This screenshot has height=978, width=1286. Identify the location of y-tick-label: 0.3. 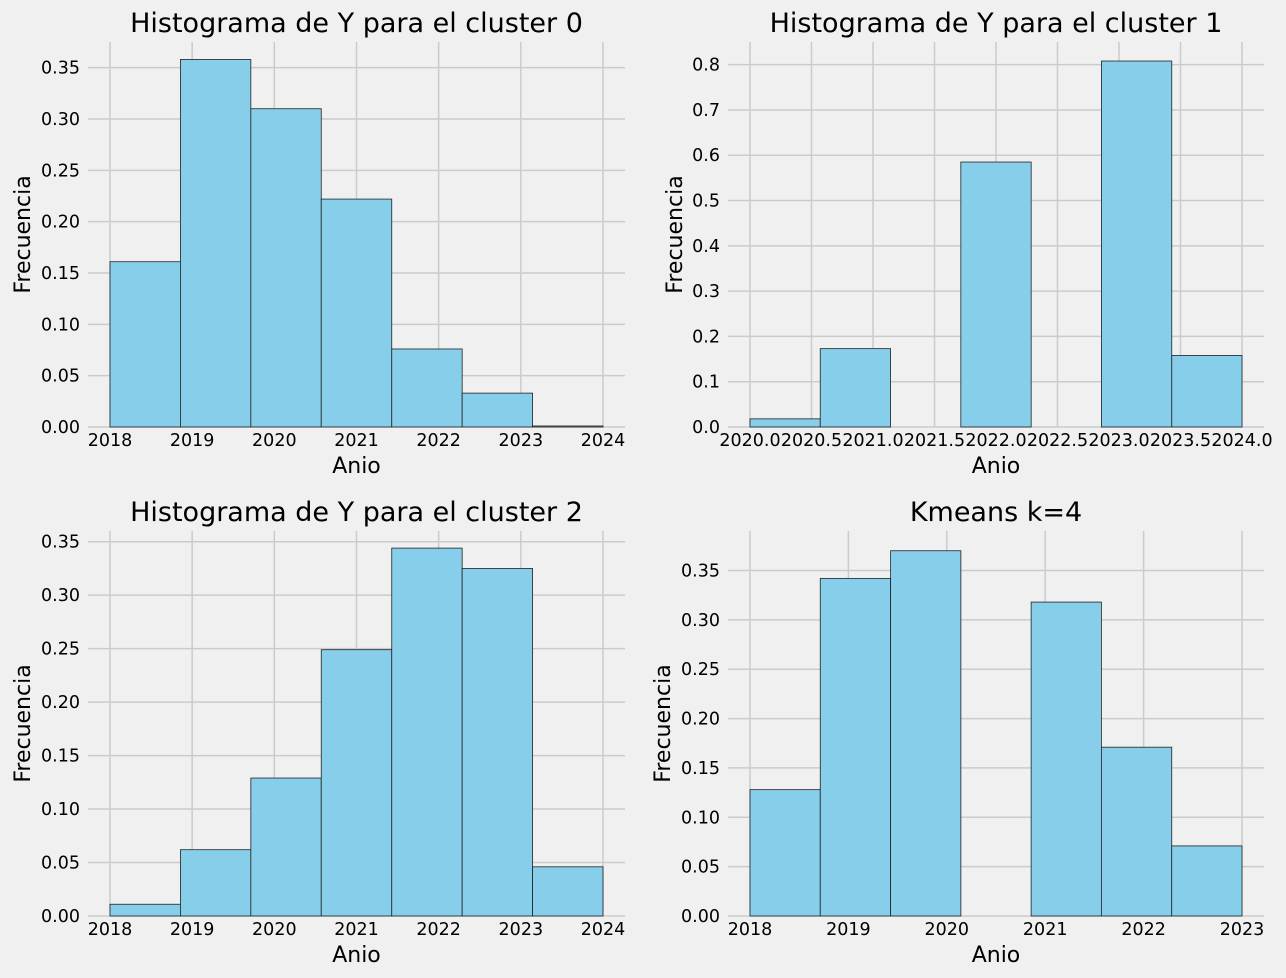
(706, 292).